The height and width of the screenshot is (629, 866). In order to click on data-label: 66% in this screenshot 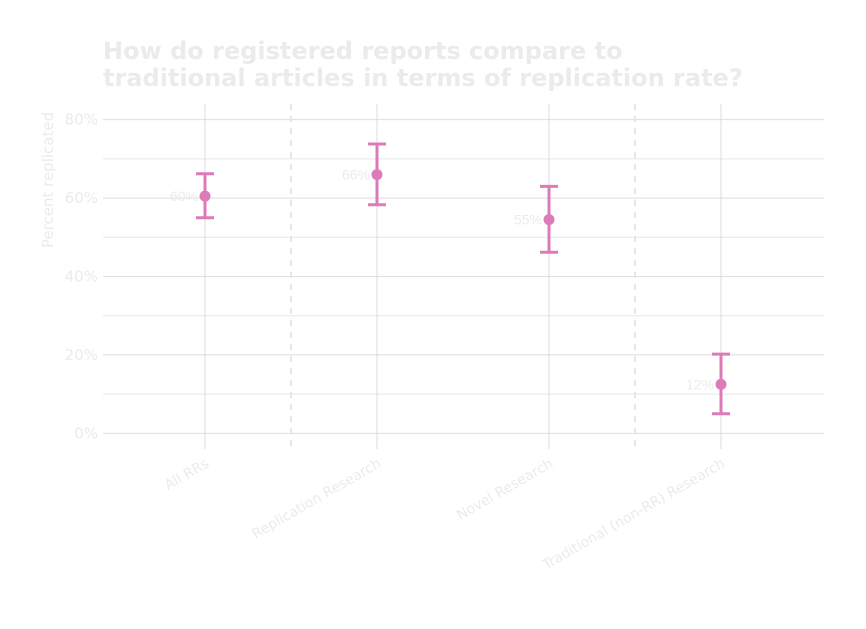, I will do `click(356, 175)`.